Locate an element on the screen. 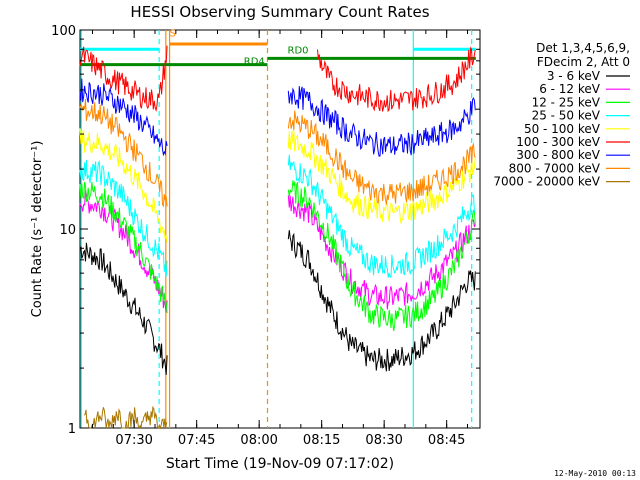 Image resolution: width=640 pixels, height=480 pixels. x-axis-label: Start Time (19-Nov-09 07:17:02) is located at coordinates (280, 464).